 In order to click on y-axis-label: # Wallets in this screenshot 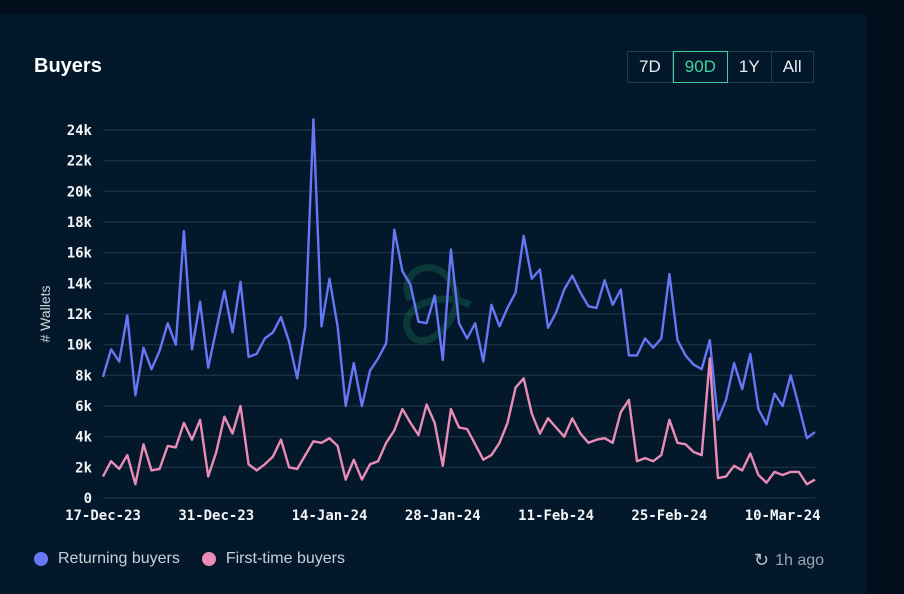, I will do `click(45, 313)`.